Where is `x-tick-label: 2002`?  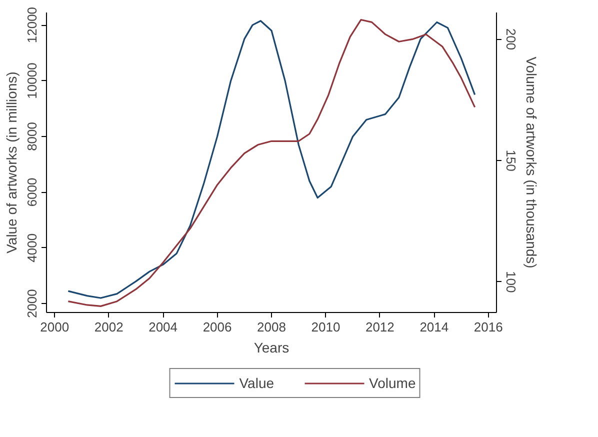 x-tick-label: 2002 is located at coordinates (109, 327).